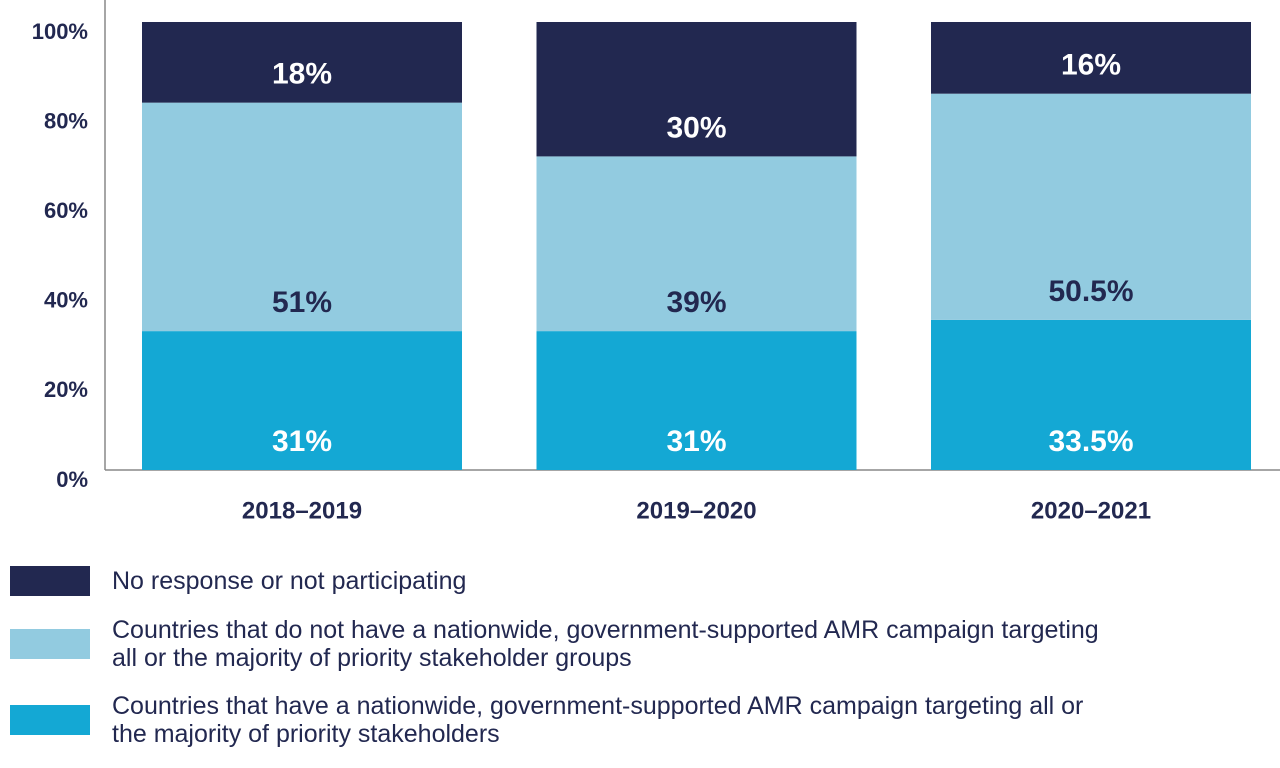 The height and width of the screenshot is (768, 1280). What do you see at coordinates (66, 389) in the screenshot?
I see `y-tick-label: 20%` at bounding box center [66, 389].